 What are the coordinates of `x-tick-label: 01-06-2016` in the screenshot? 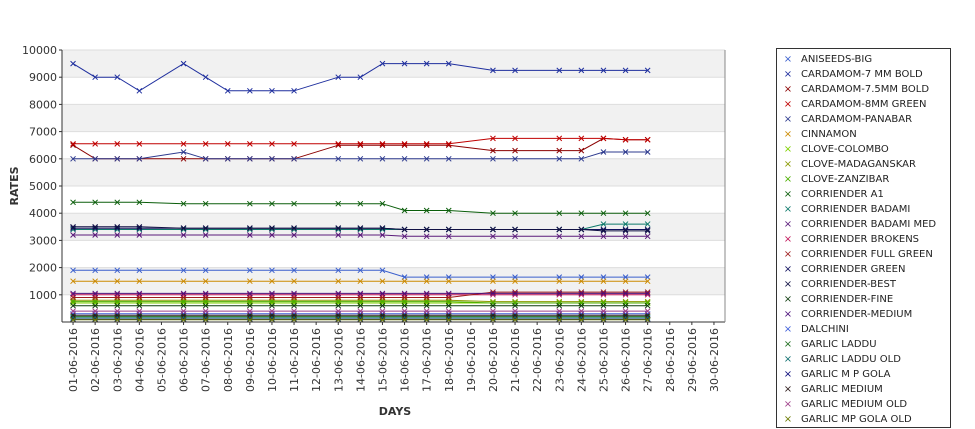 It's located at (73, 360).